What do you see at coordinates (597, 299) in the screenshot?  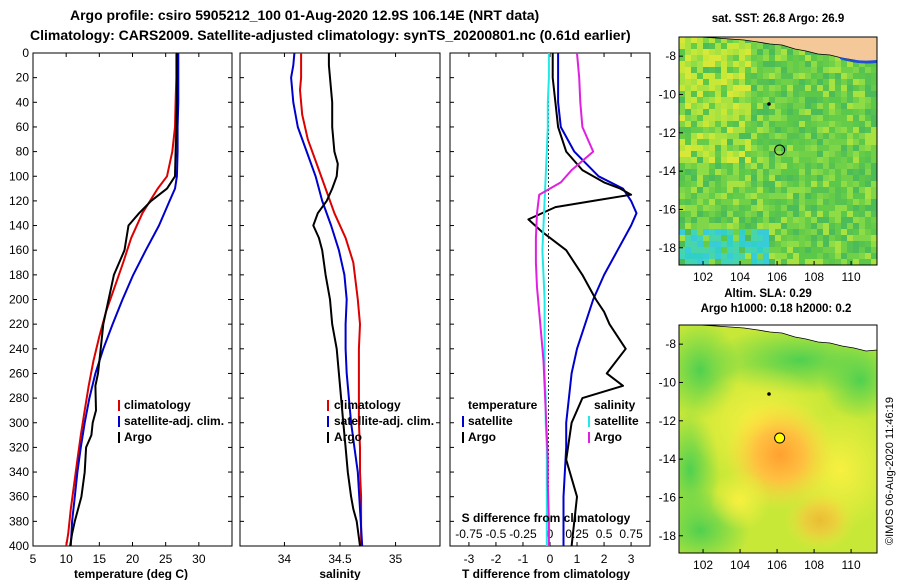 I see `series-line-t-satellite` at bounding box center [597, 299].